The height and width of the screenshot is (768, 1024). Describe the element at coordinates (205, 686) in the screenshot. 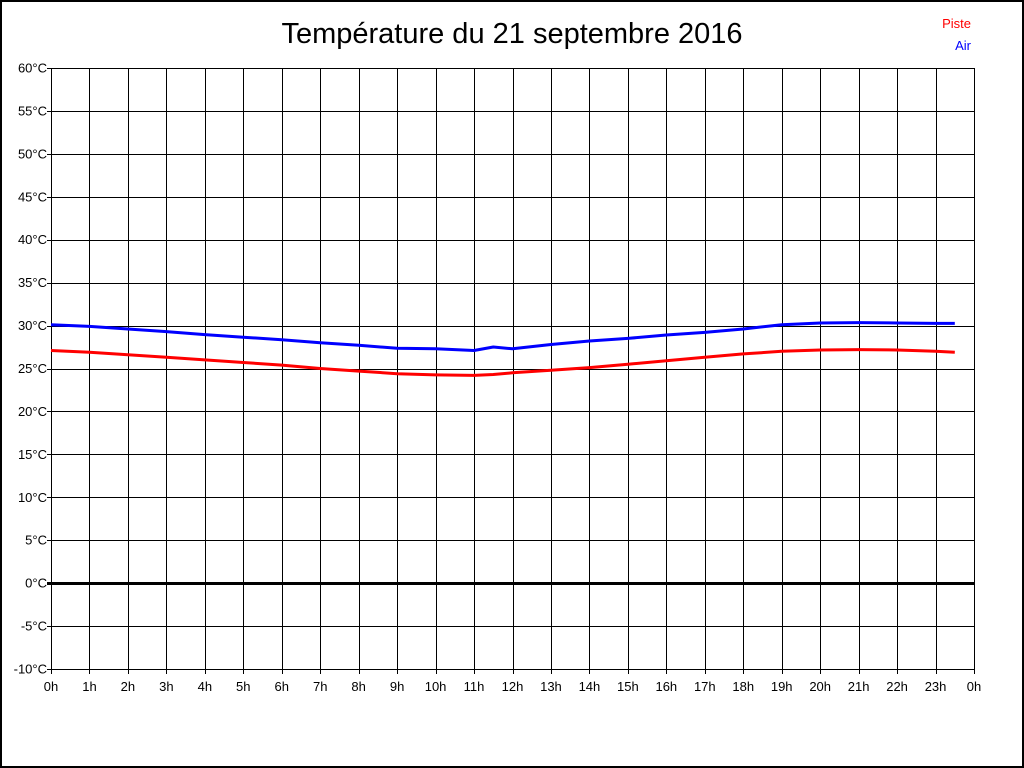

I see `x-tick-label: 4h` at that location.